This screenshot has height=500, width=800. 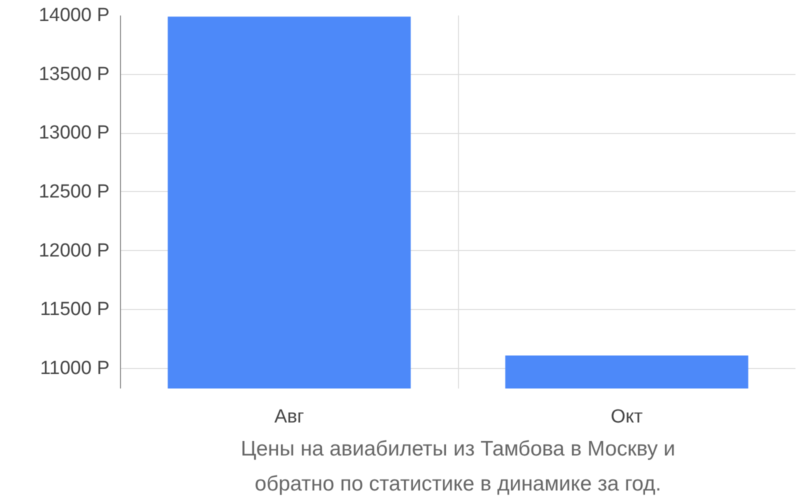 I want to click on y-tick-label: 11000 Р, so click(x=75, y=368).